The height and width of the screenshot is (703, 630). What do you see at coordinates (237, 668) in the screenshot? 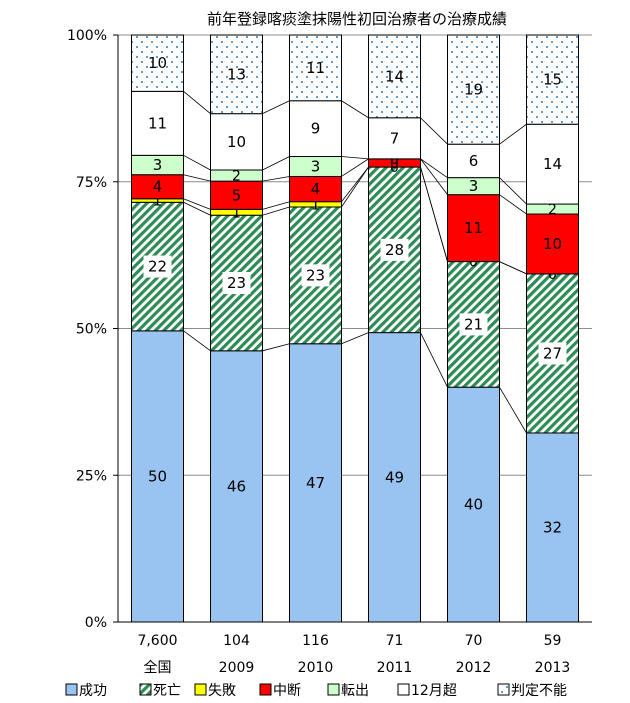
I see `x-year-label: 2009` at bounding box center [237, 668].